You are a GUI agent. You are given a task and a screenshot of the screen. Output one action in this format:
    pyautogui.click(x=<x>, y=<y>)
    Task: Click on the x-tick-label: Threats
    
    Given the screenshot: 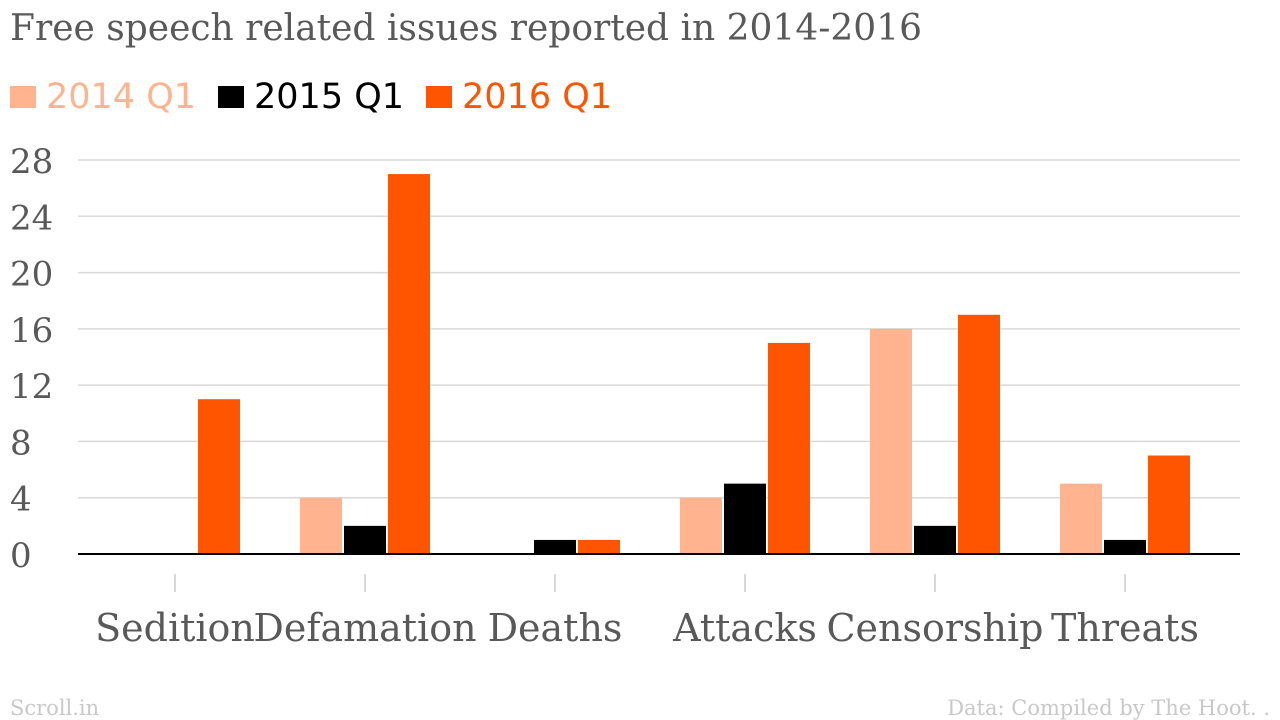 What is the action you would take?
    pyautogui.click(x=1125, y=628)
    